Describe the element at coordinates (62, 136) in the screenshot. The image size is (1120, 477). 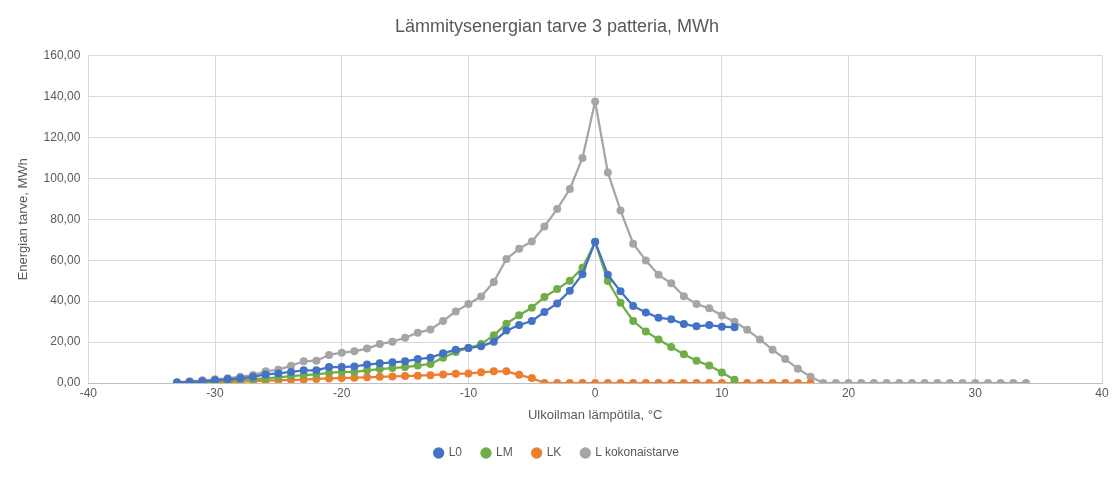
I see `y-tick-label: 120,00` at that location.